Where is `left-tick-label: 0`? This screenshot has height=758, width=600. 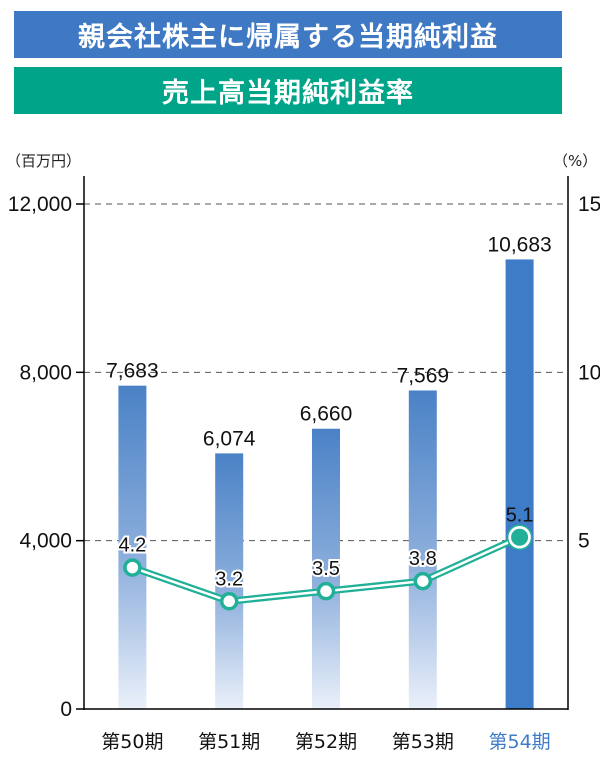 left-tick-label: 0 is located at coordinates (66, 709).